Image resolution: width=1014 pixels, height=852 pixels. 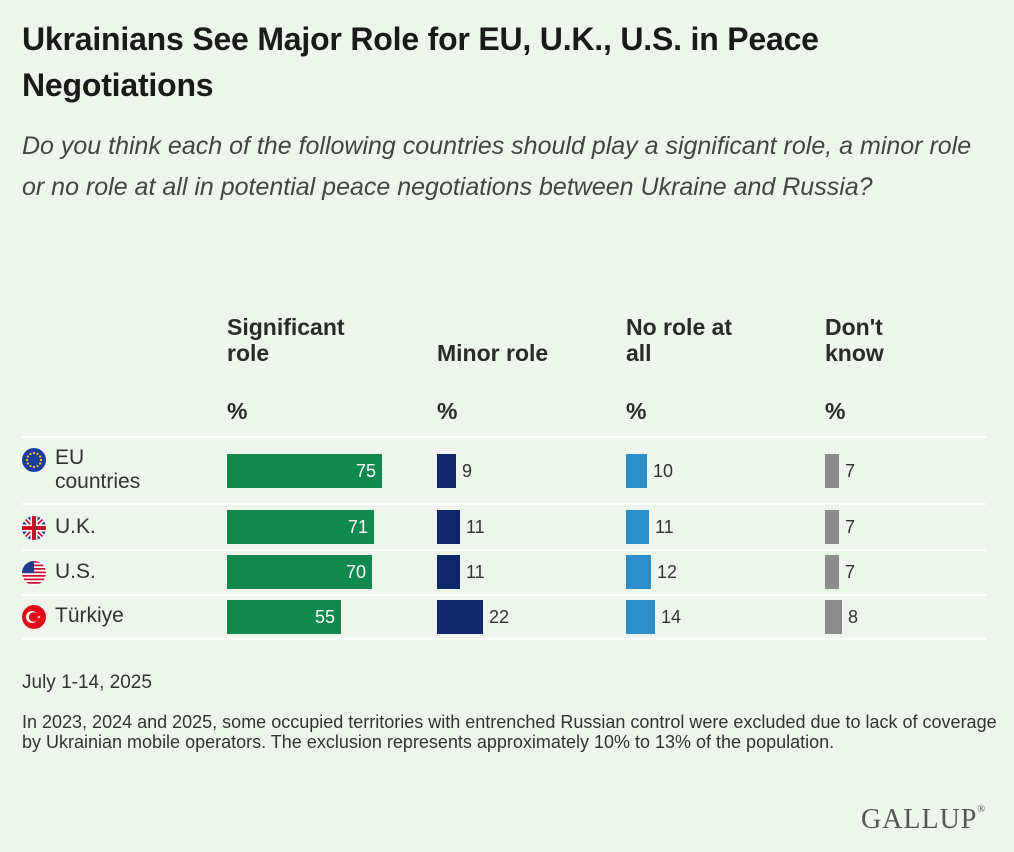 I want to click on data-label: 55, so click(x=324, y=617).